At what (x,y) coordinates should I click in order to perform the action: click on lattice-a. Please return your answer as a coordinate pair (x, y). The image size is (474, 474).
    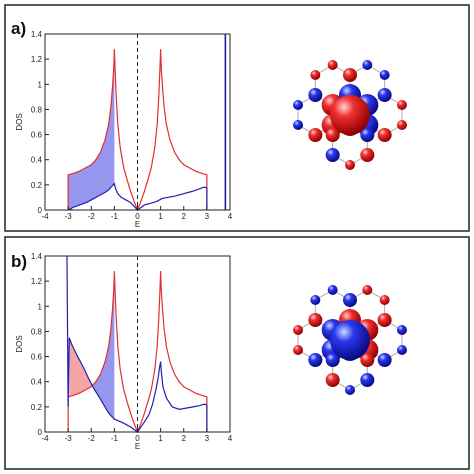
    Looking at the image, I should click on (350, 115).